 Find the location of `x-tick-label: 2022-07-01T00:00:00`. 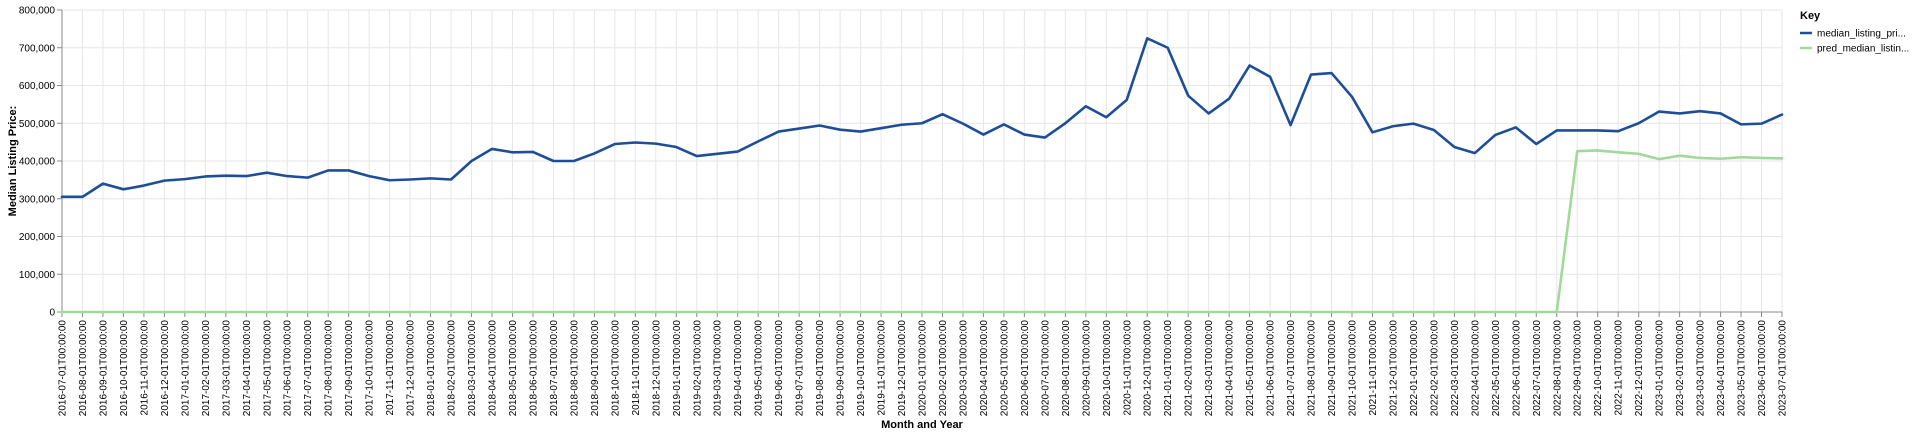

x-tick-label: 2022-07-01T00:00:00 is located at coordinates (1537, 368).